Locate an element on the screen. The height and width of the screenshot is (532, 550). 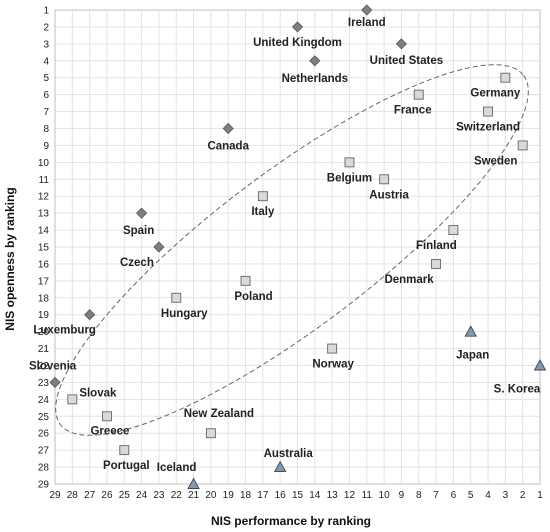
y-tick-label: 8 is located at coordinates (46, 129).